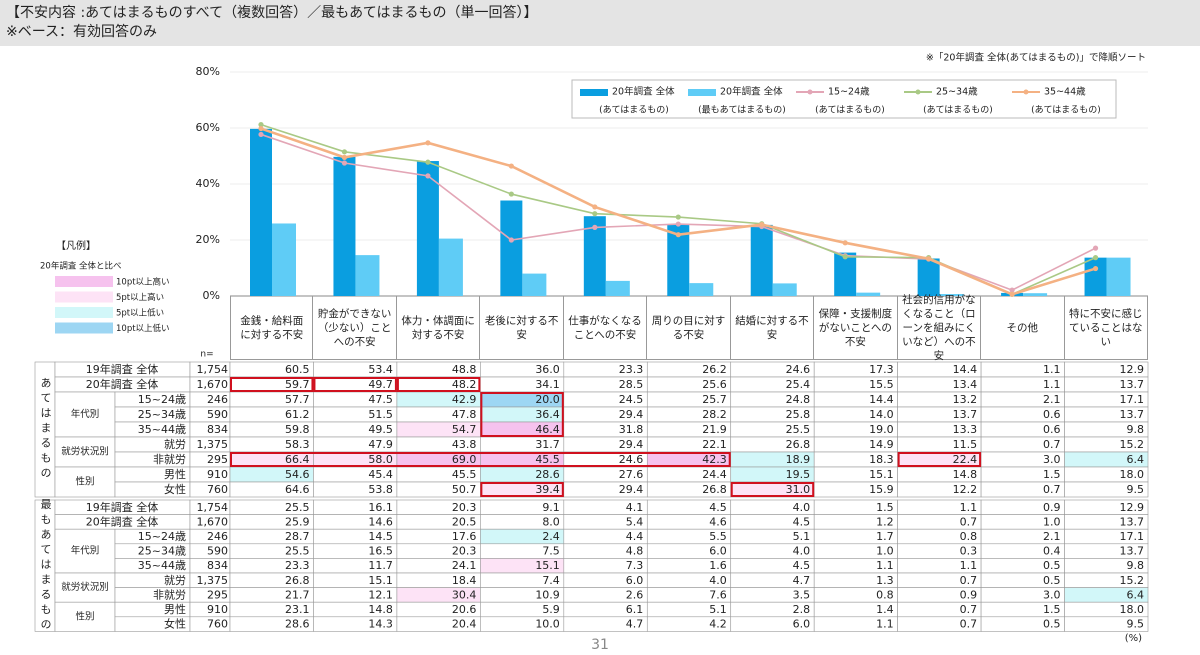  Describe the element at coordinates (802, 536) in the screenshot. I see `table-value: 5.1` at that location.